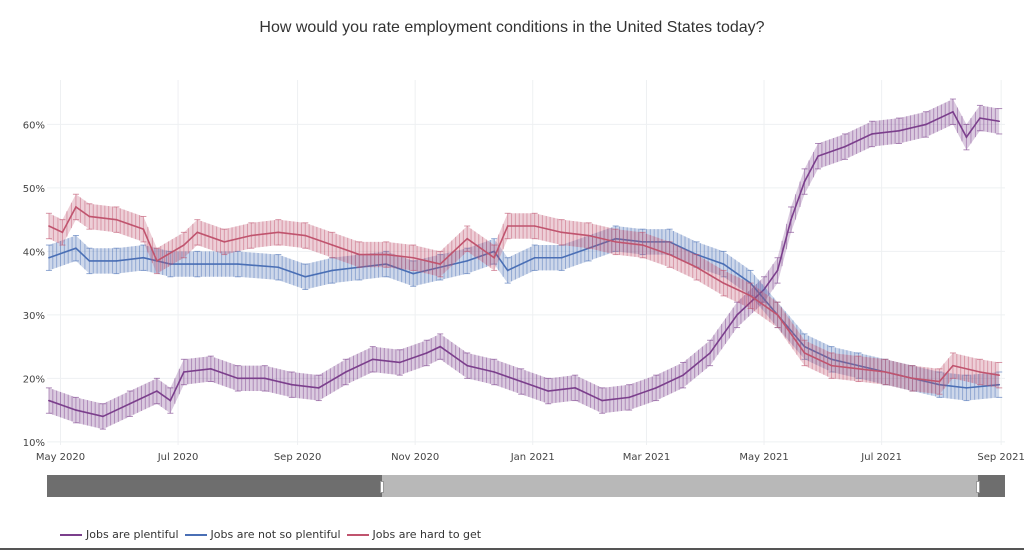 This screenshot has width=1024, height=558. What do you see at coordinates (60, 457) in the screenshot?
I see `x-tick-label: May 2020` at bounding box center [60, 457].